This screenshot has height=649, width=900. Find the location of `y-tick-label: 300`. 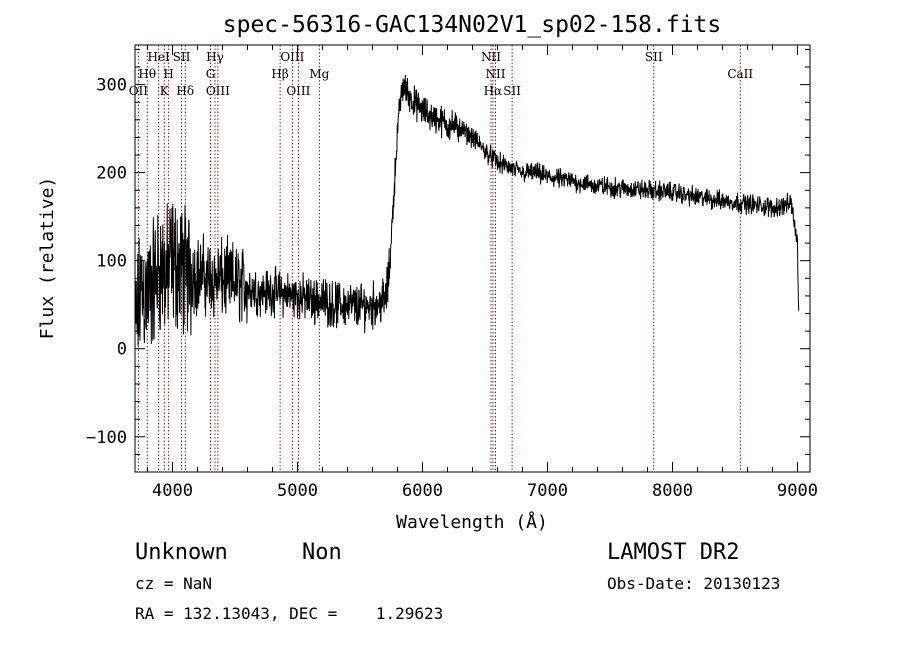

y-tick-label: 300 is located at coordinates (111, 86).